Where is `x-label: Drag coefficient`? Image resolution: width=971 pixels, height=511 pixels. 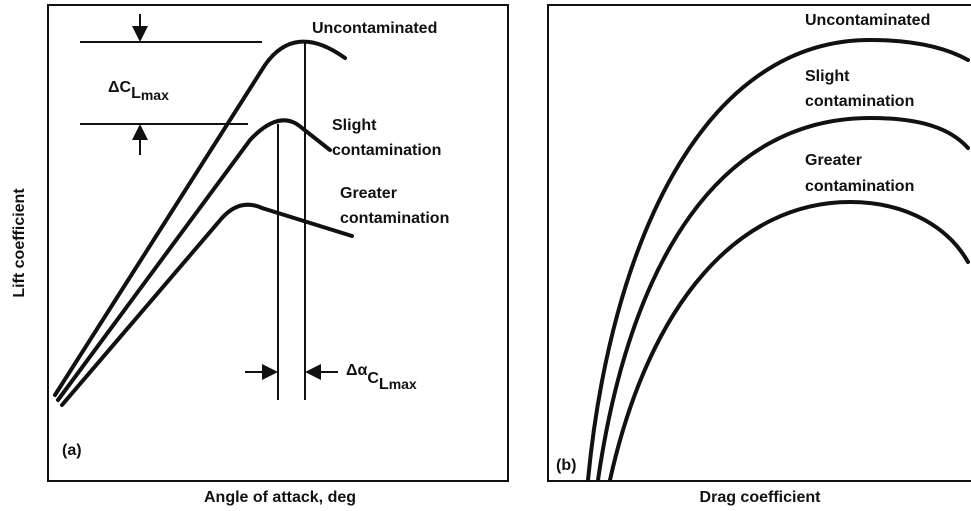 x-label: Drag coefficient is located at coordinates (761, 497).